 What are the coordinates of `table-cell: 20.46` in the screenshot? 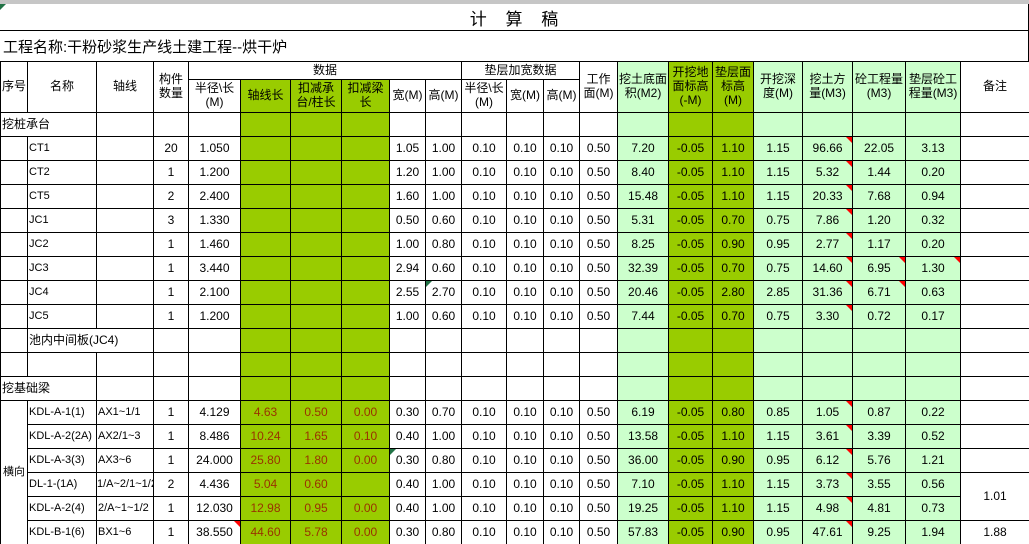 It's located at (643, 292).